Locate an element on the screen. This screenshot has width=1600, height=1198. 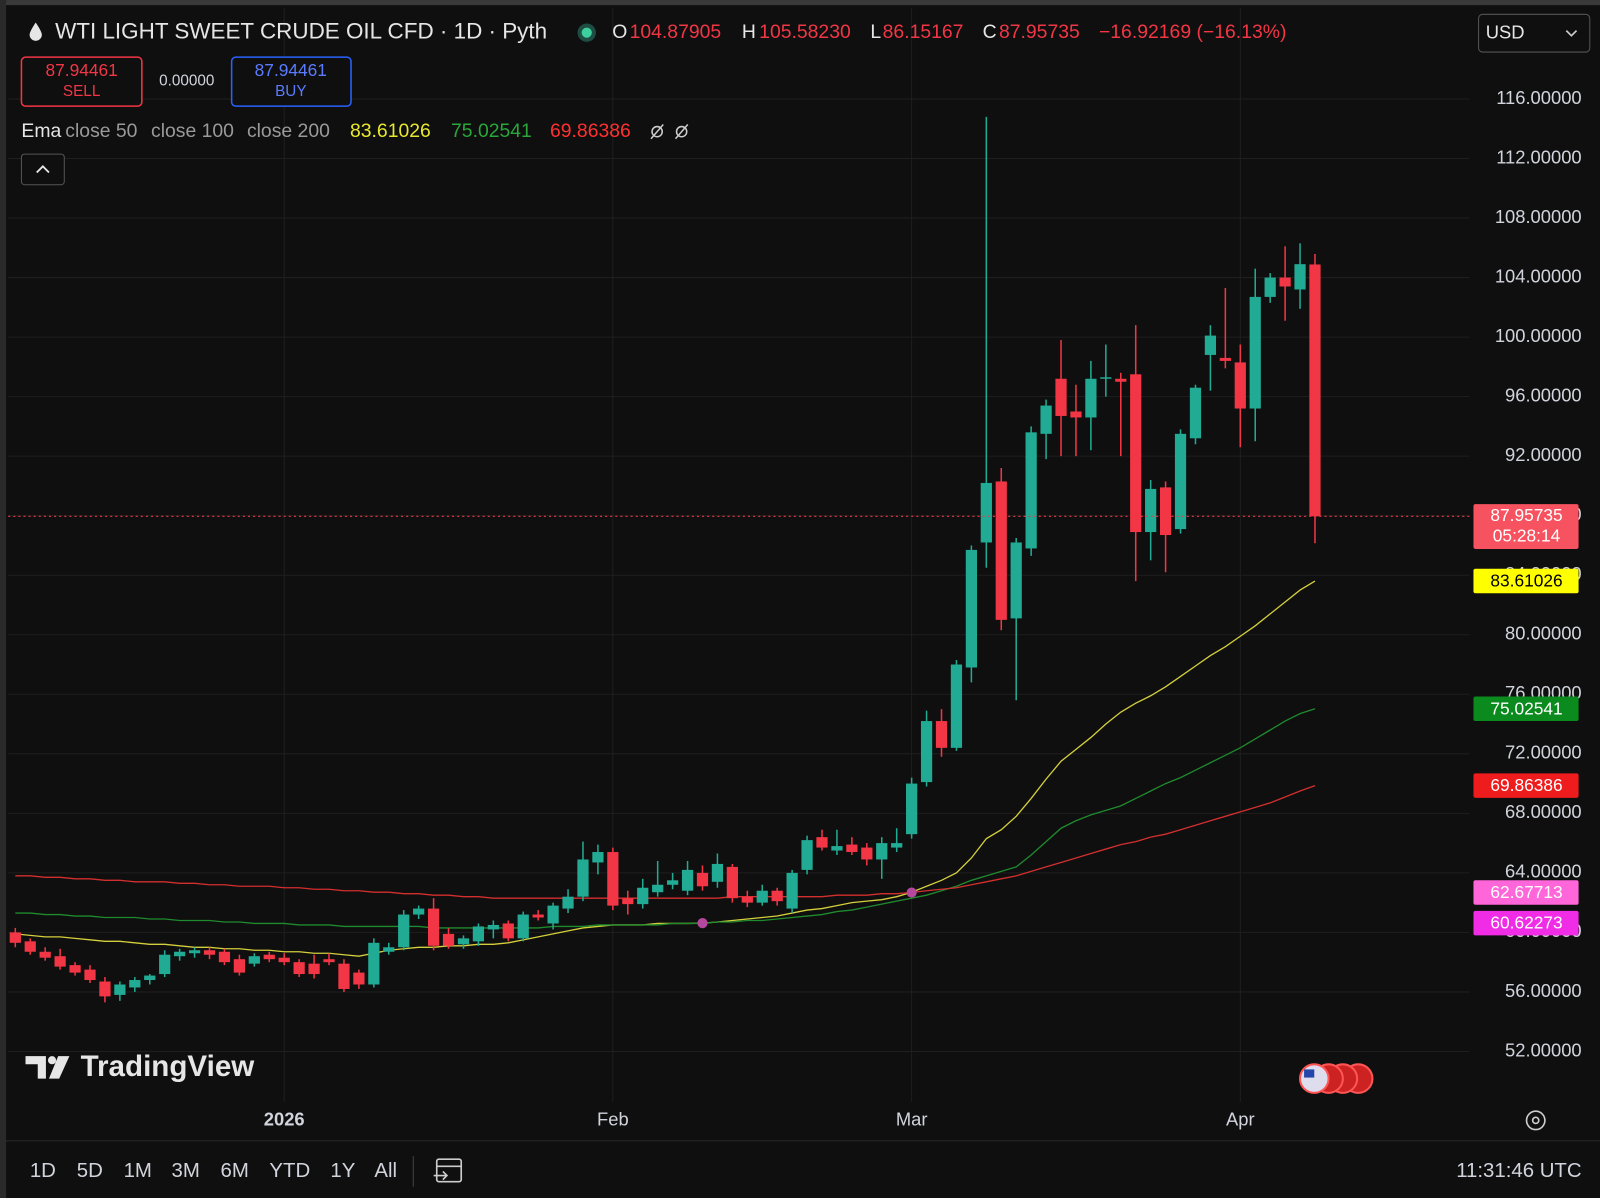
ohlc-label: C is located at coordinates (990, 32).